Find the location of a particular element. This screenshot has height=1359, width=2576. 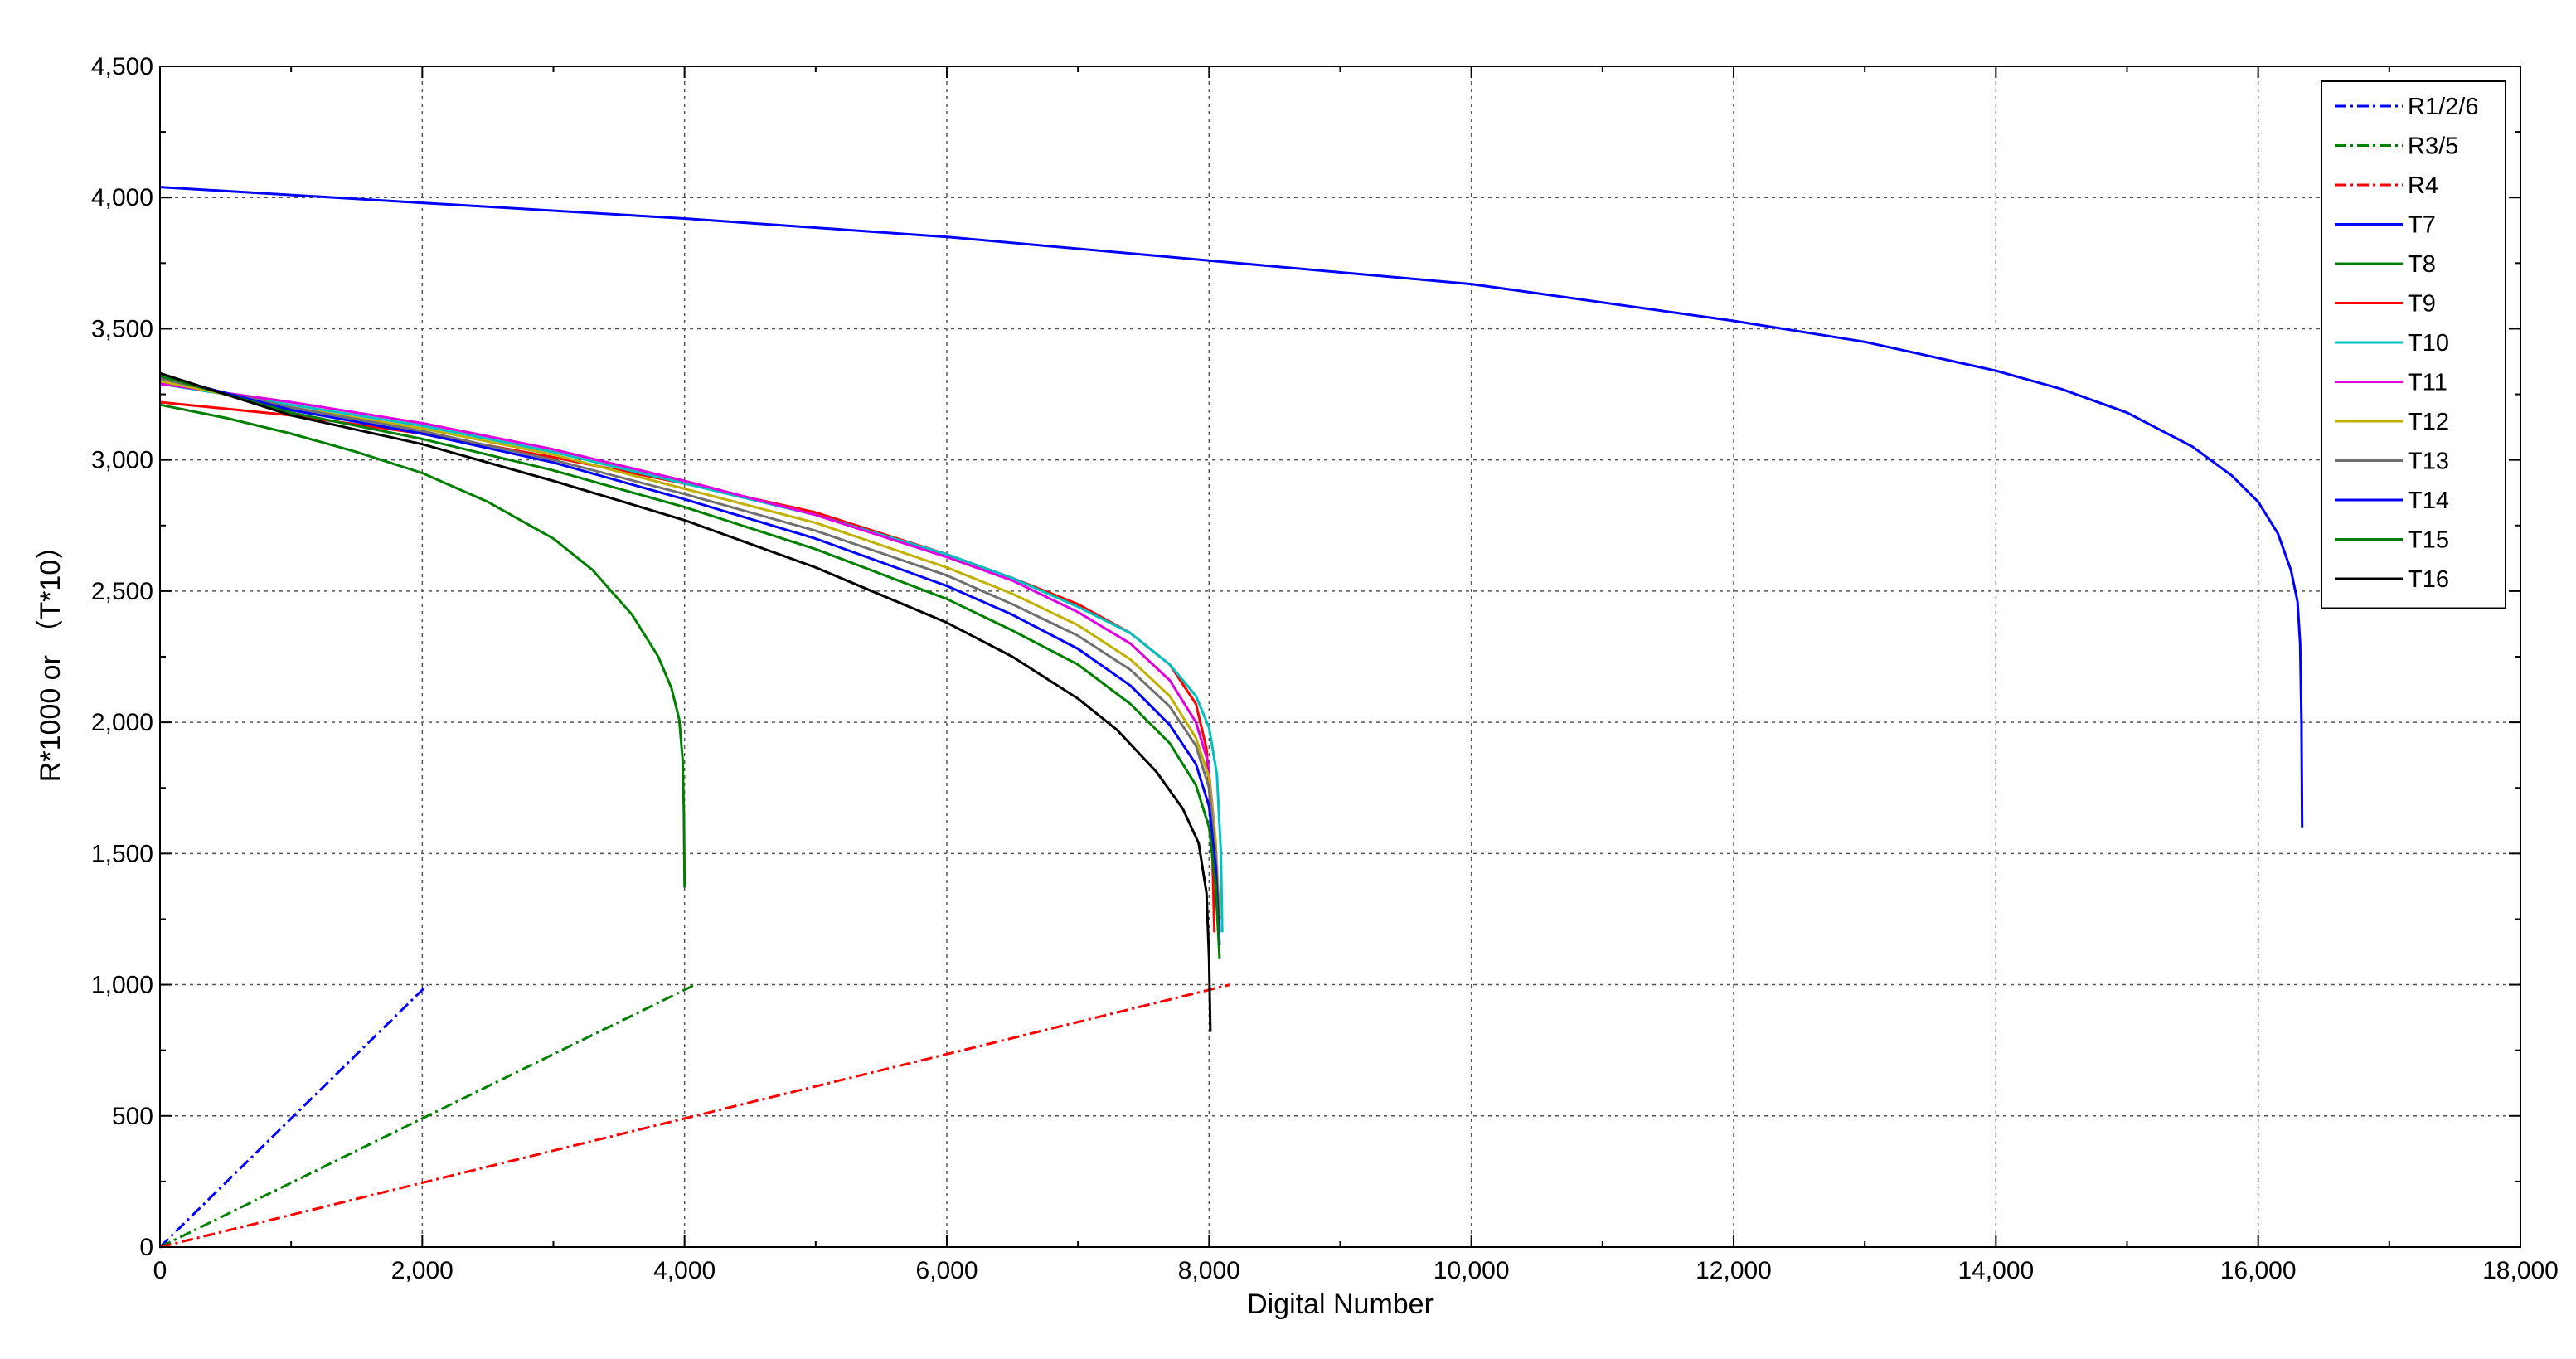

y-tick-label: 2,000 is located at coordinates (122, 722).